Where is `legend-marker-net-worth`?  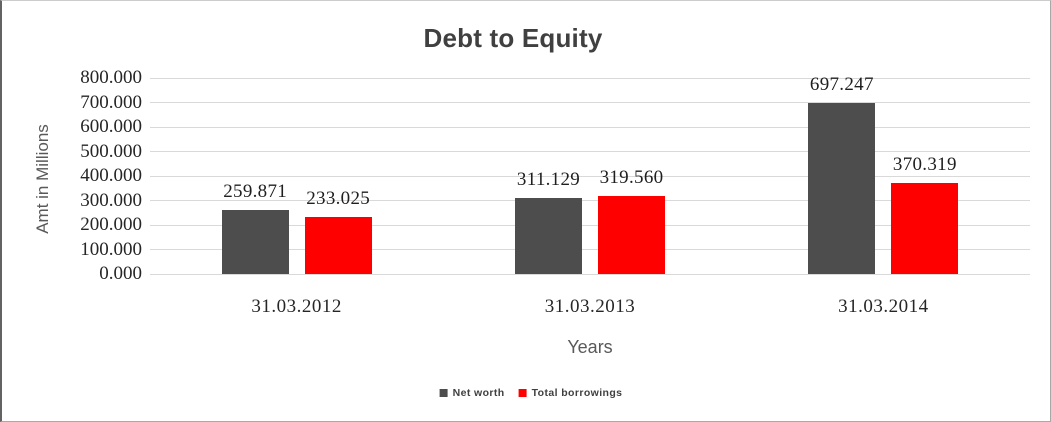
legend-marker-net-worth is located at coordinates (443, 393).